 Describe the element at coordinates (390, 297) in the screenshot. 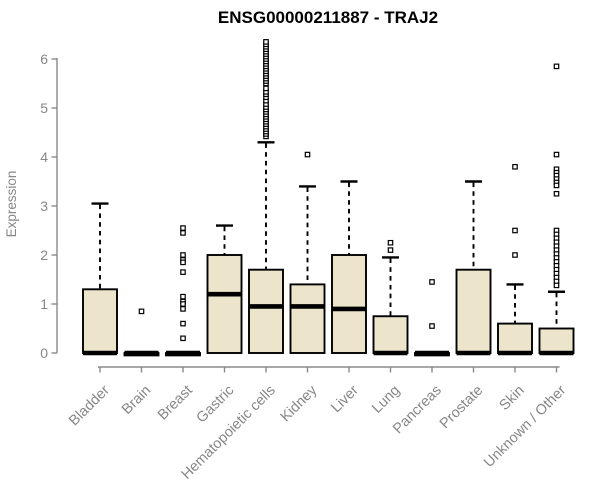

I see `boxplot-lung` at that location.